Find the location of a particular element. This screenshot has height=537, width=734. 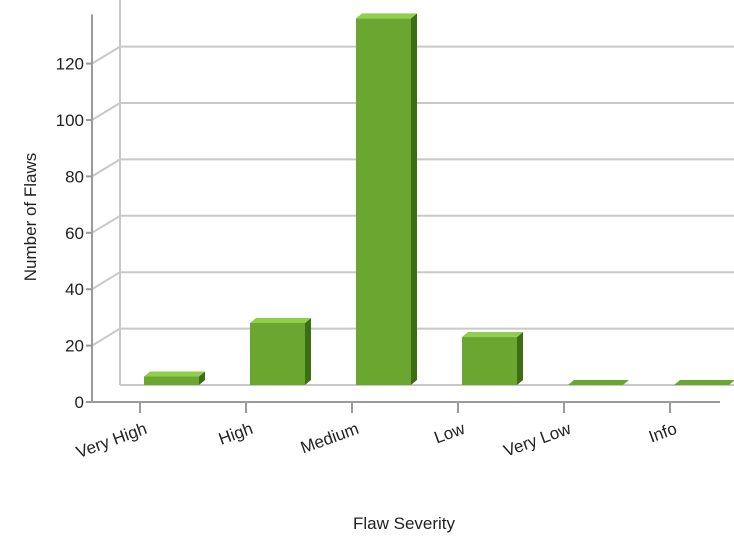

y-tick-labels: 0 20 40 60 80 100 120 is located at coordinates (70, 233).